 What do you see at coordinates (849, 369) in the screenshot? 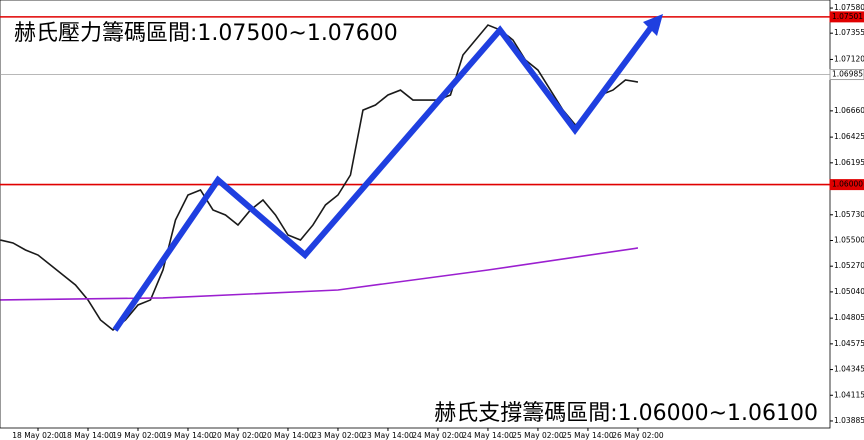
I see `y-tick-label: 1.04345` at bounding box center [849, 369].